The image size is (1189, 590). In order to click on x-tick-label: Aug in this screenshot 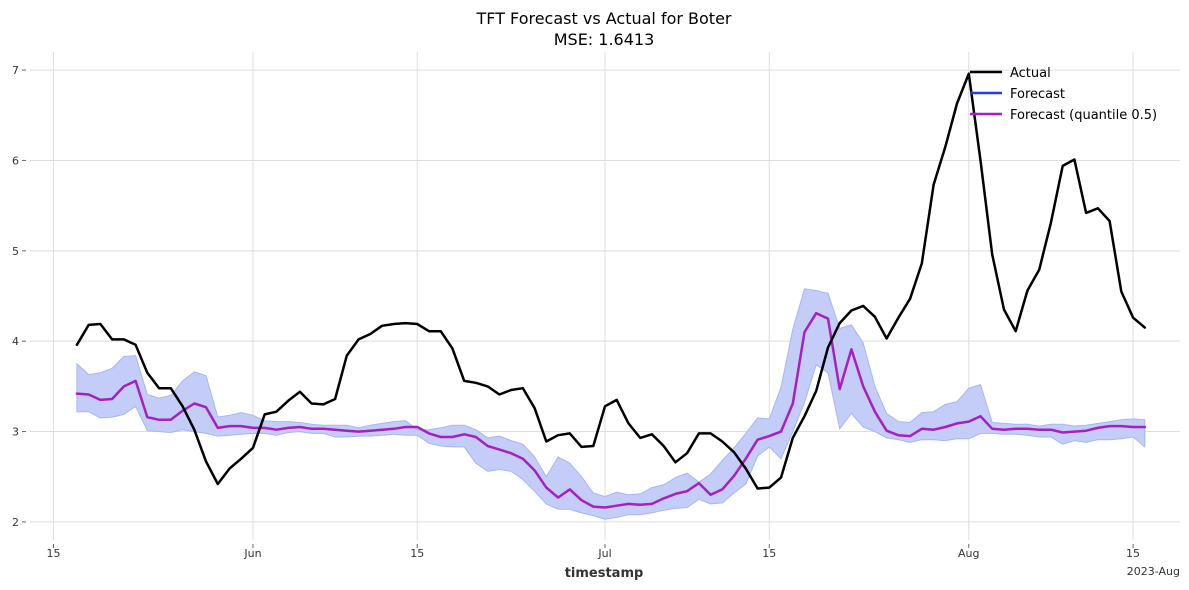, I will do `click(968, 553)`.